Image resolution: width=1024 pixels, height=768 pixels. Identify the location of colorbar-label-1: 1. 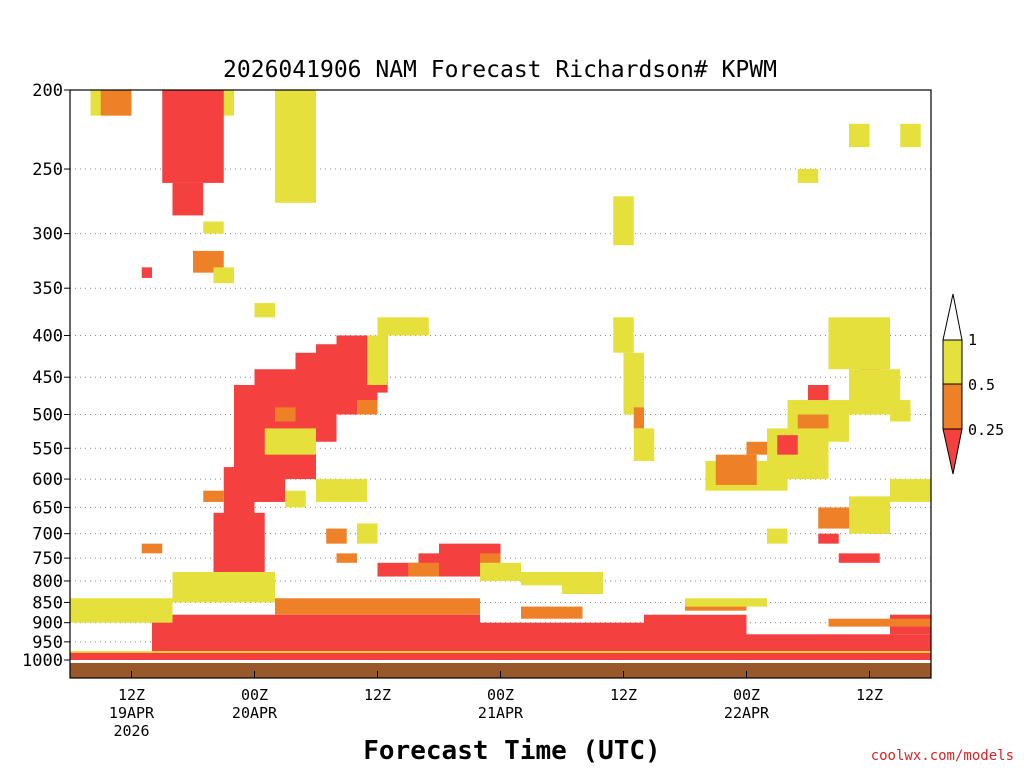
(972, 340).